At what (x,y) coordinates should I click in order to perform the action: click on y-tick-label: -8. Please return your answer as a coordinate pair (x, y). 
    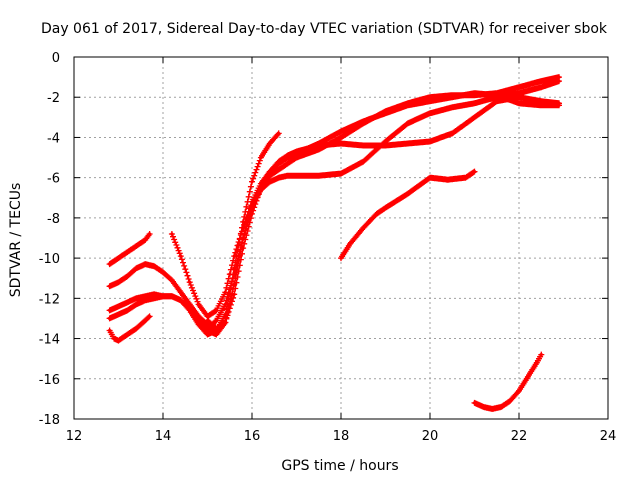
    Looking at the image, I should click on (53, 219).